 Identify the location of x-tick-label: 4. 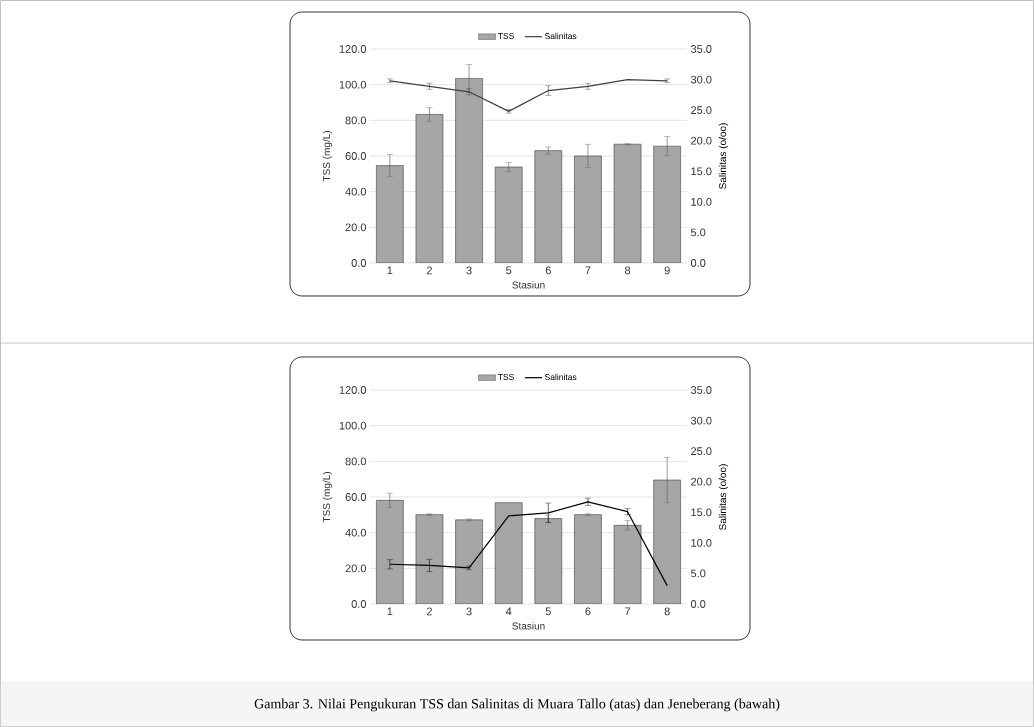
(508, 611).